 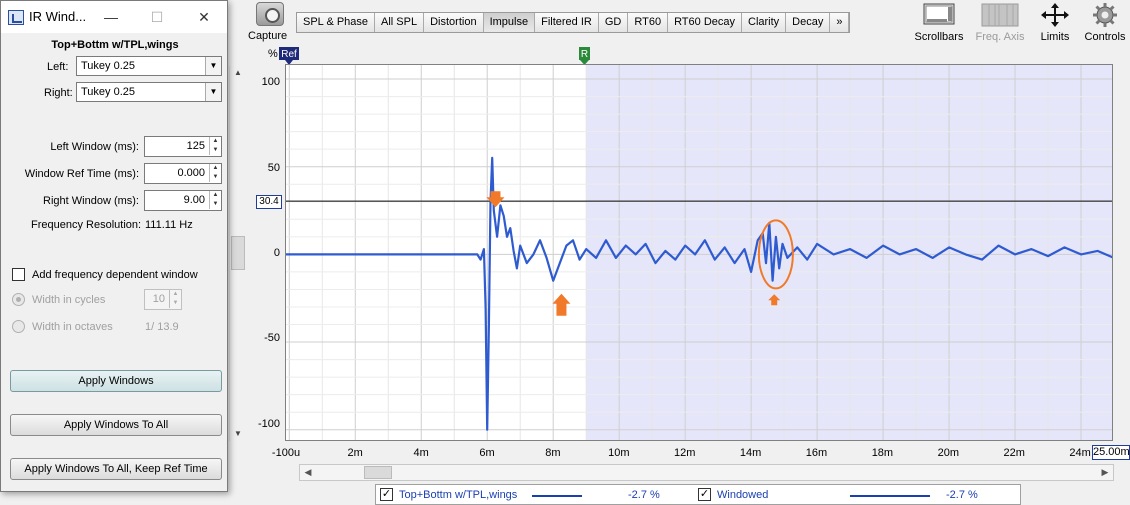 I want to click on scrollbars-button: Scrollbars, so click(x=939, y=21).